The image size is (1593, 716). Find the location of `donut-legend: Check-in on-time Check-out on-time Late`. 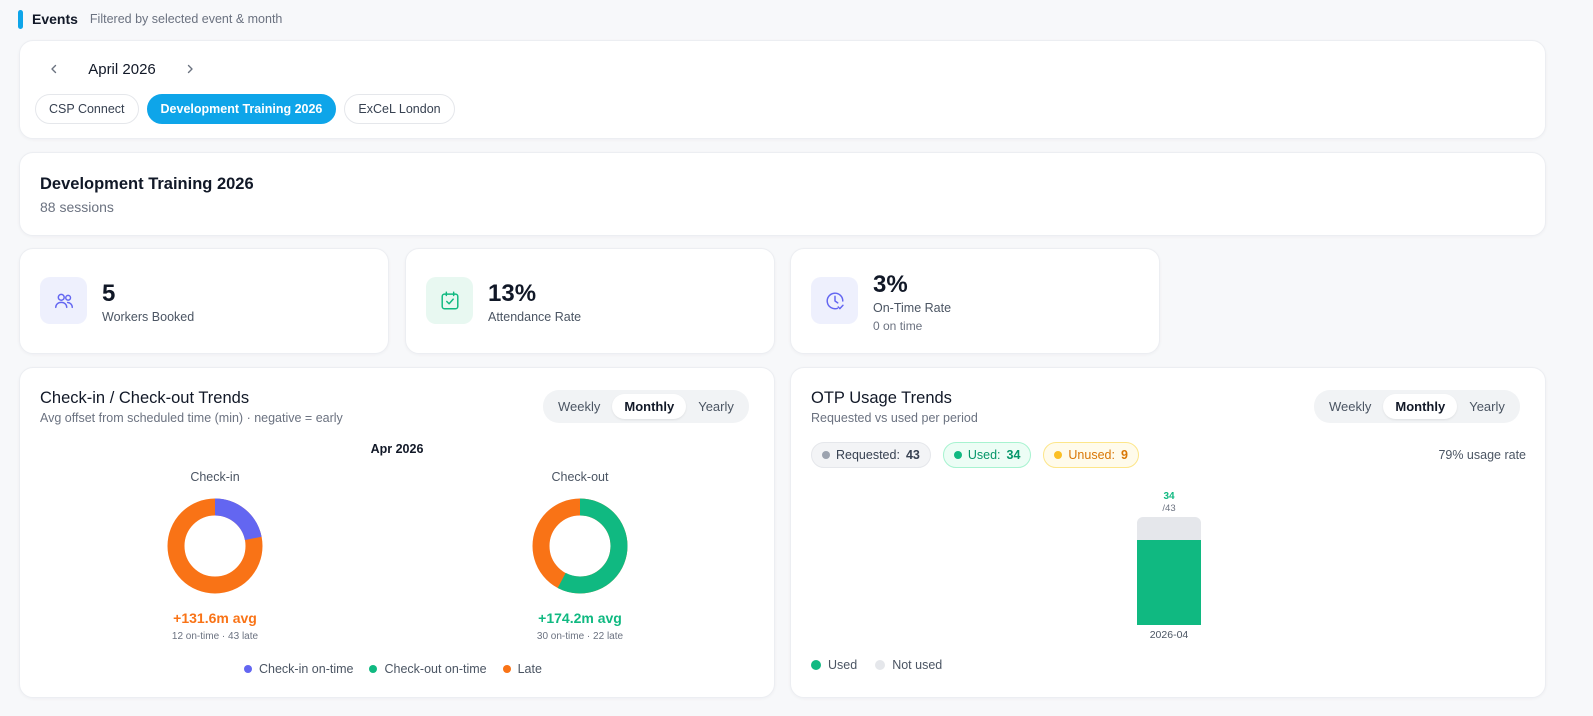

donut-legend: Check-in on-time Check-out on-time Late is located at coordinates (393, 669).